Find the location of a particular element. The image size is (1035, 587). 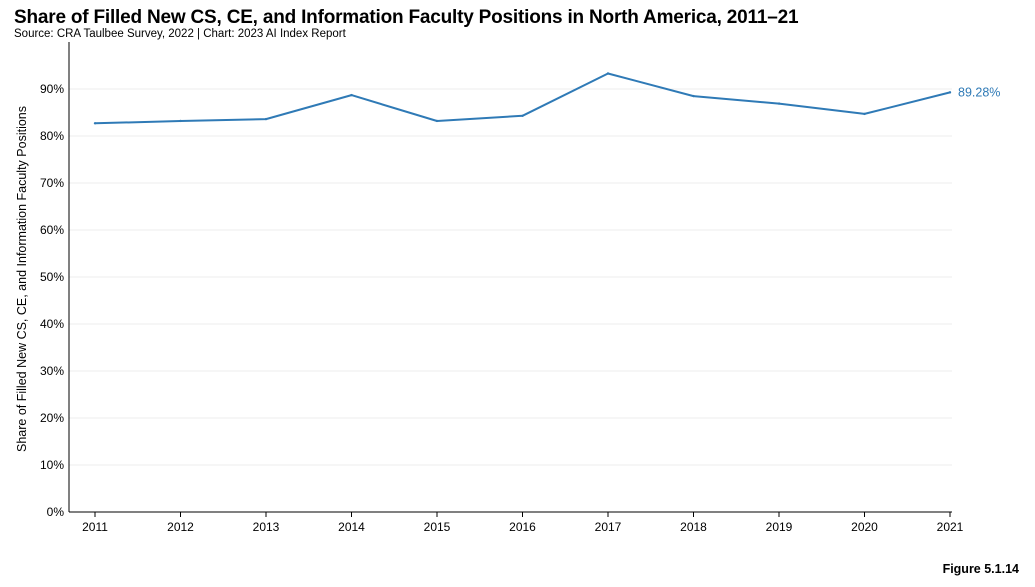

x-tick-label: 2014 is located at coordinates (351, 527).